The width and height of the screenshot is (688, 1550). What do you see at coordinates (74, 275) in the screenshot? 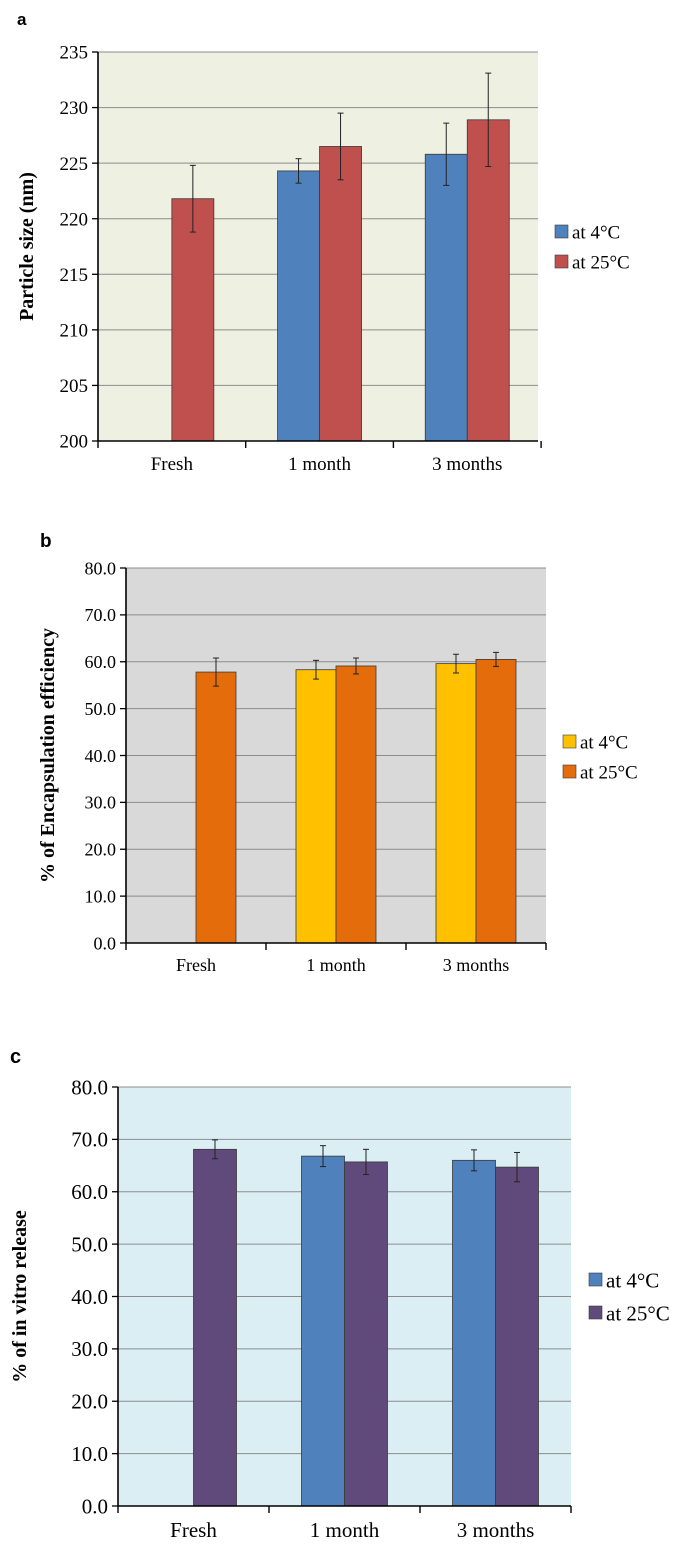
I see `y-tick-label: 215` at bounding box center [74, 275].